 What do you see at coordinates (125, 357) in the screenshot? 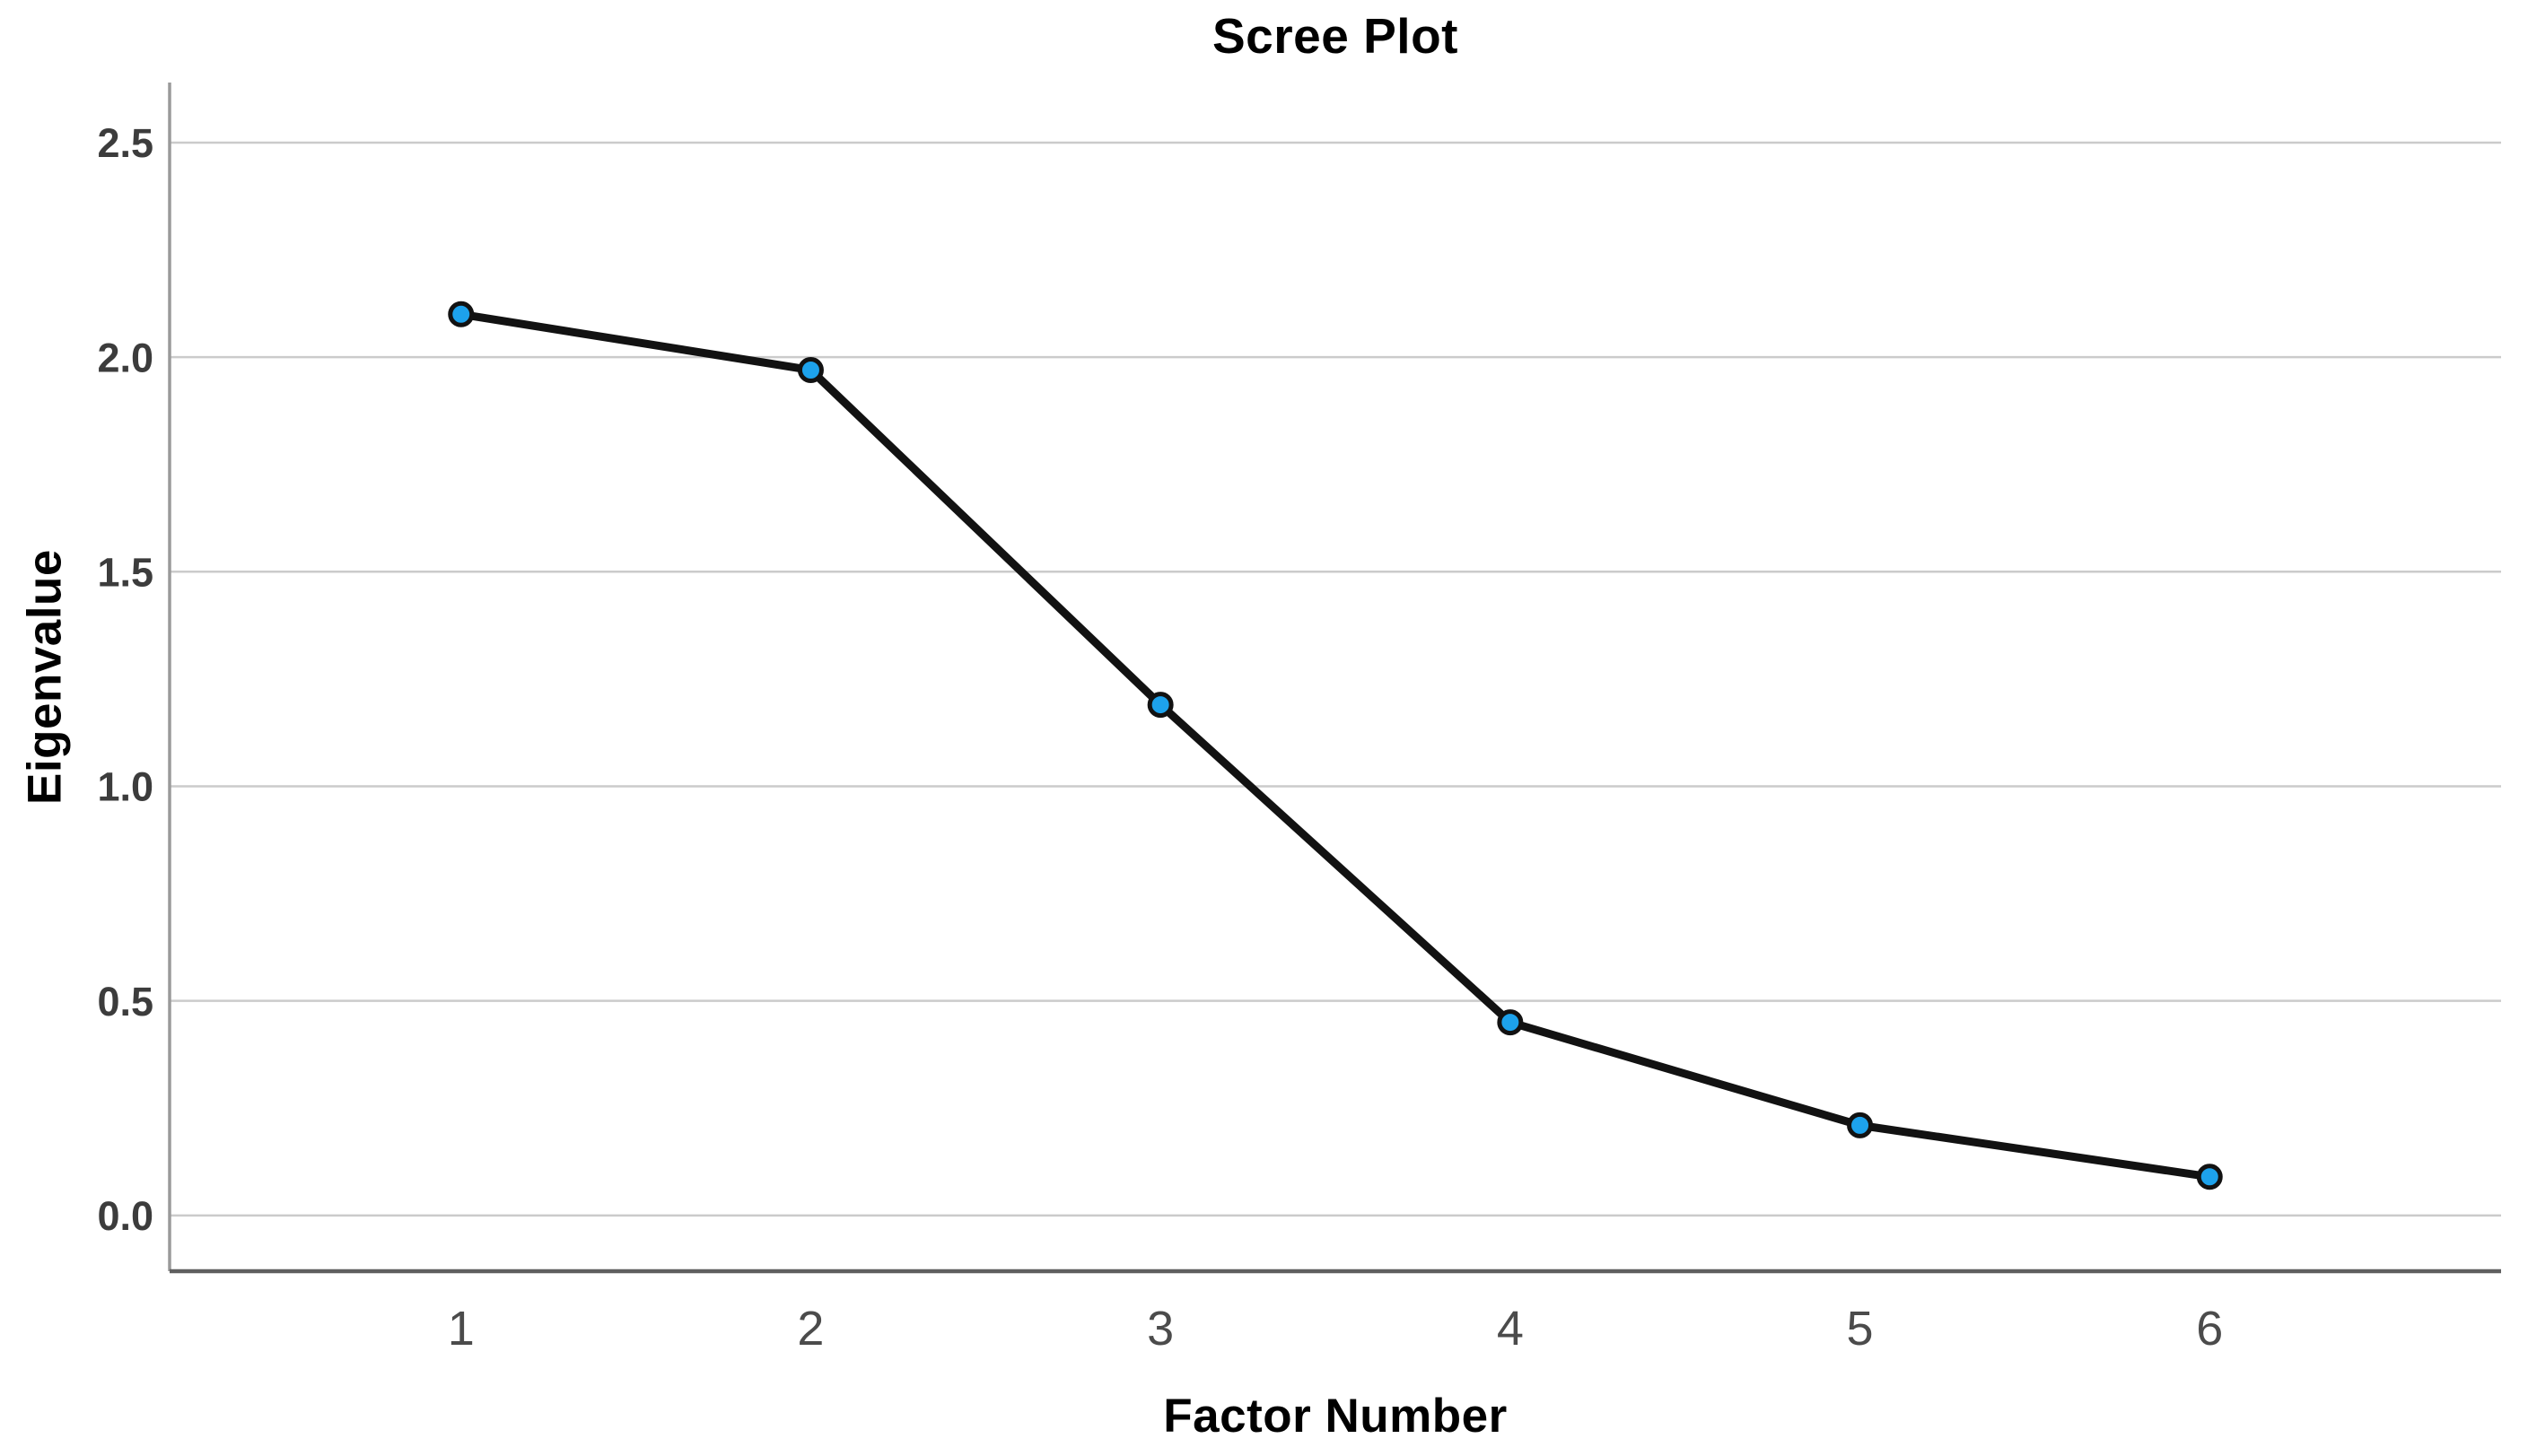
I see `y-tick-label: 2.0` at bounding box center [125, 357].